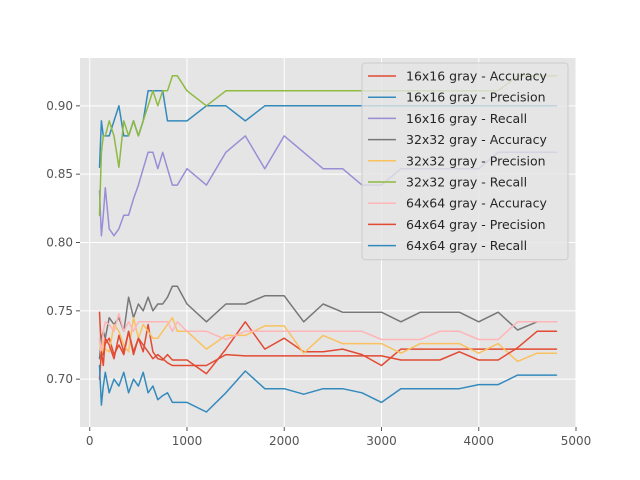  Describe the element at coordinates (476, 97) in the screenshot. I see `legend-label: 16x16 gray - Precision` at that location.